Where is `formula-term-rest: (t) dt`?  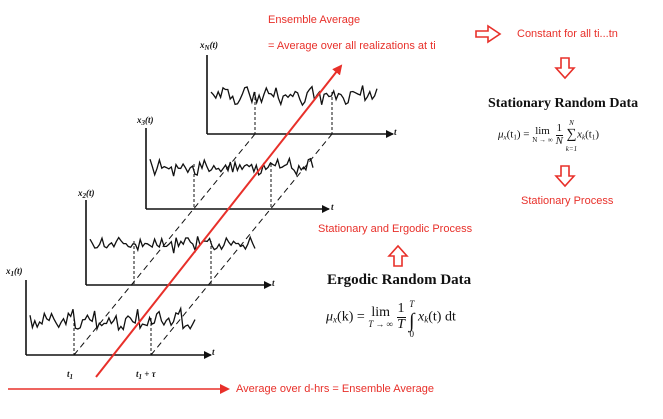 formula-term-rest: (t) dt is located at coordinates (442, 317).